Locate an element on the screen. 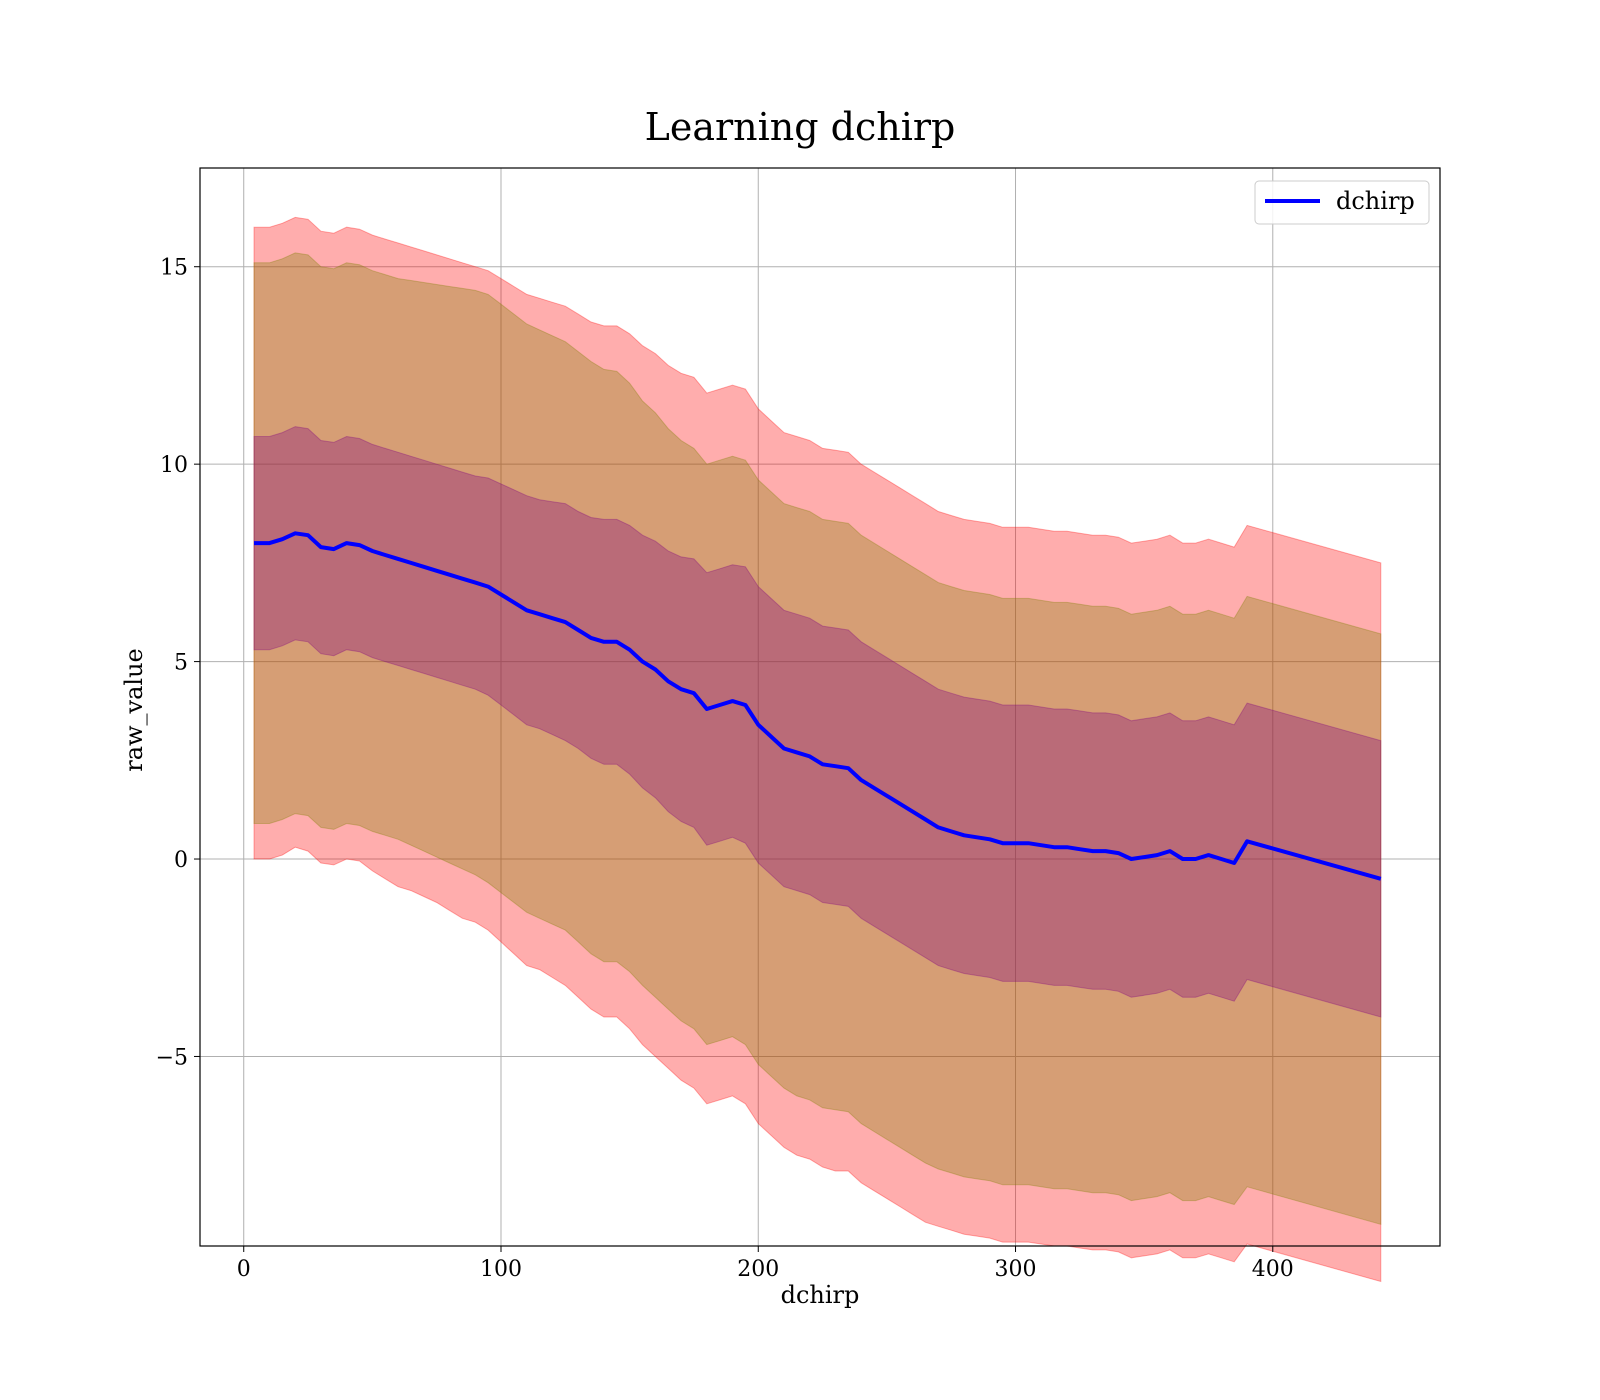 The image size is (1600, 1400). y-tick-label: 0 is located at coordinates (181, 860).